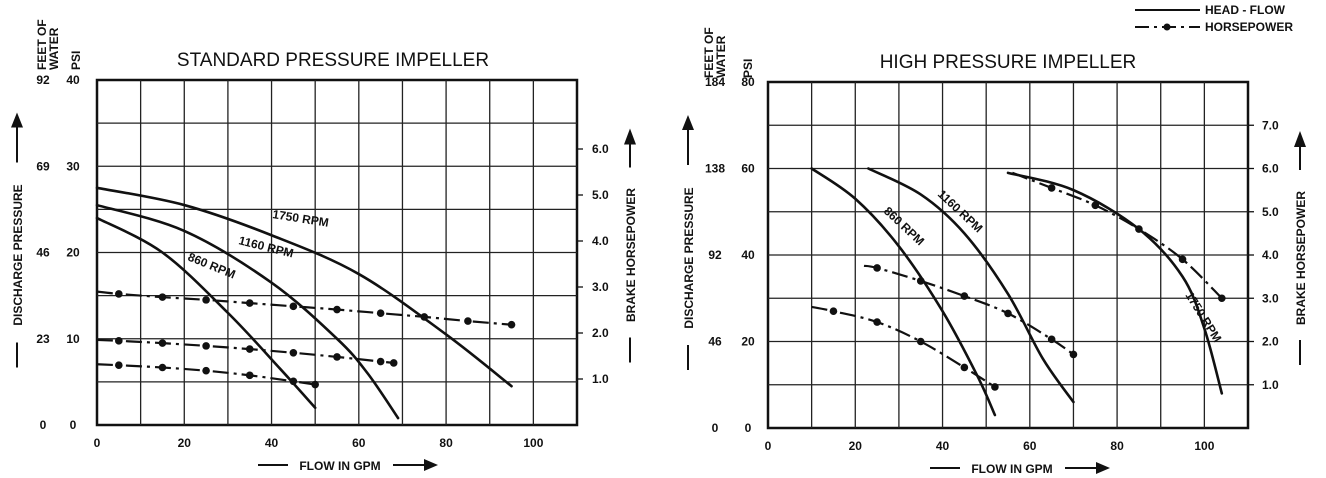 The height and width of the screenshot is (478, 1326). Describe the element at coordinates (600, 287) in the screenshot. I see `hp-tick-label: 3.0` at that location.